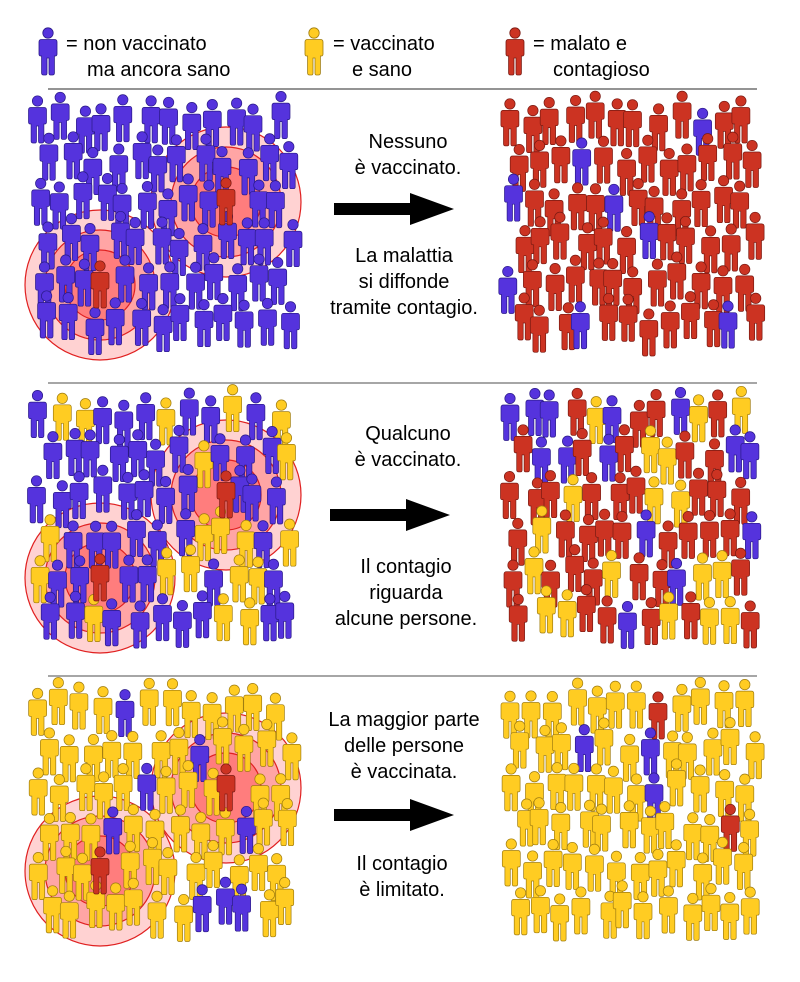  Describe the element at coordinates (404, 772) in the screenshot. I see `panel-top-line: è vaccinata.` at that location.